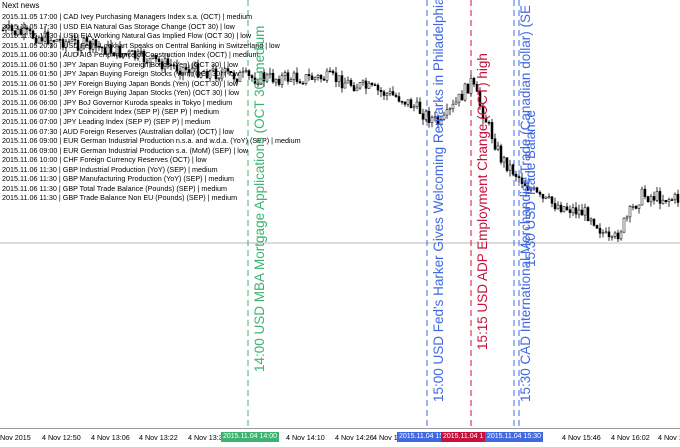 The image size is (680, 447). Describe the element at coordinates (207, 437) in the screenshot. I see `time-axis-tick: 4 Nov 13:38` at that location.